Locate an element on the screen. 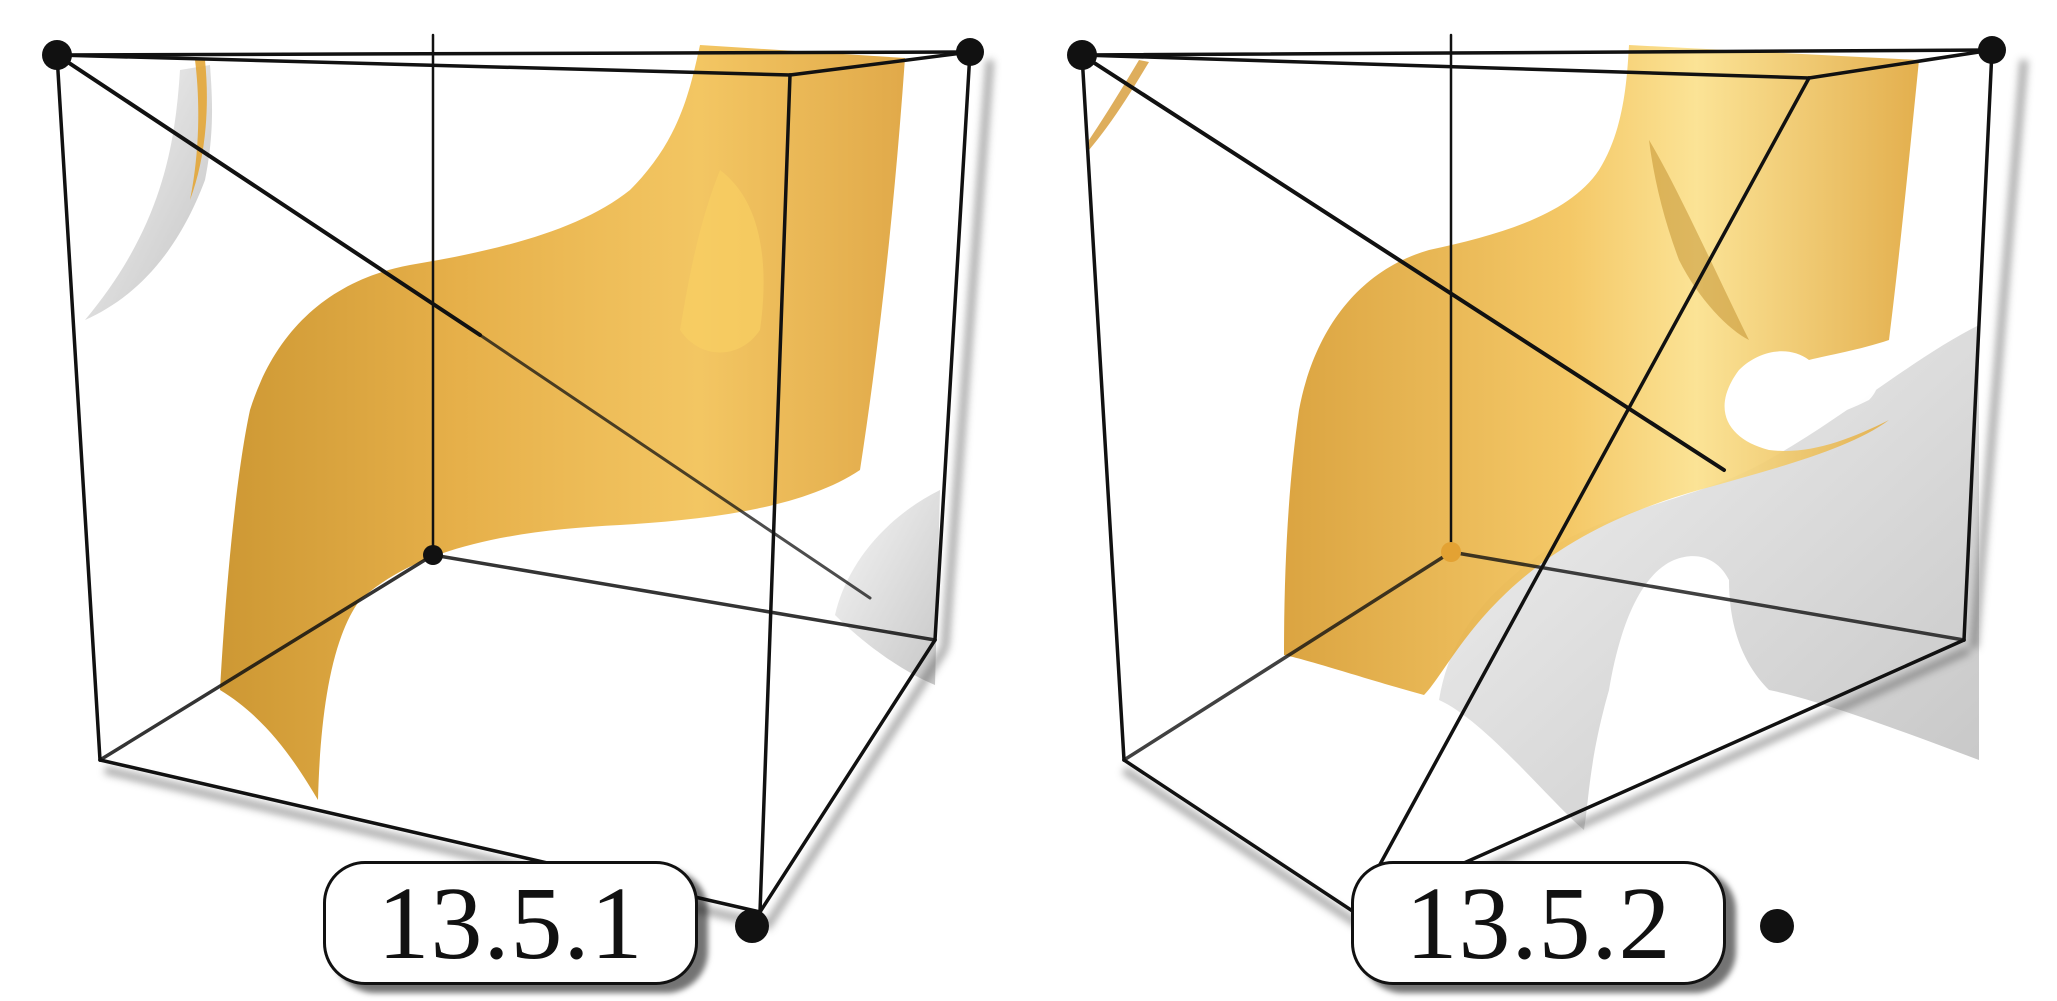 This screenshot has width=2057, height=1001. back-surface-top-left is located at coordinates (149, 192).